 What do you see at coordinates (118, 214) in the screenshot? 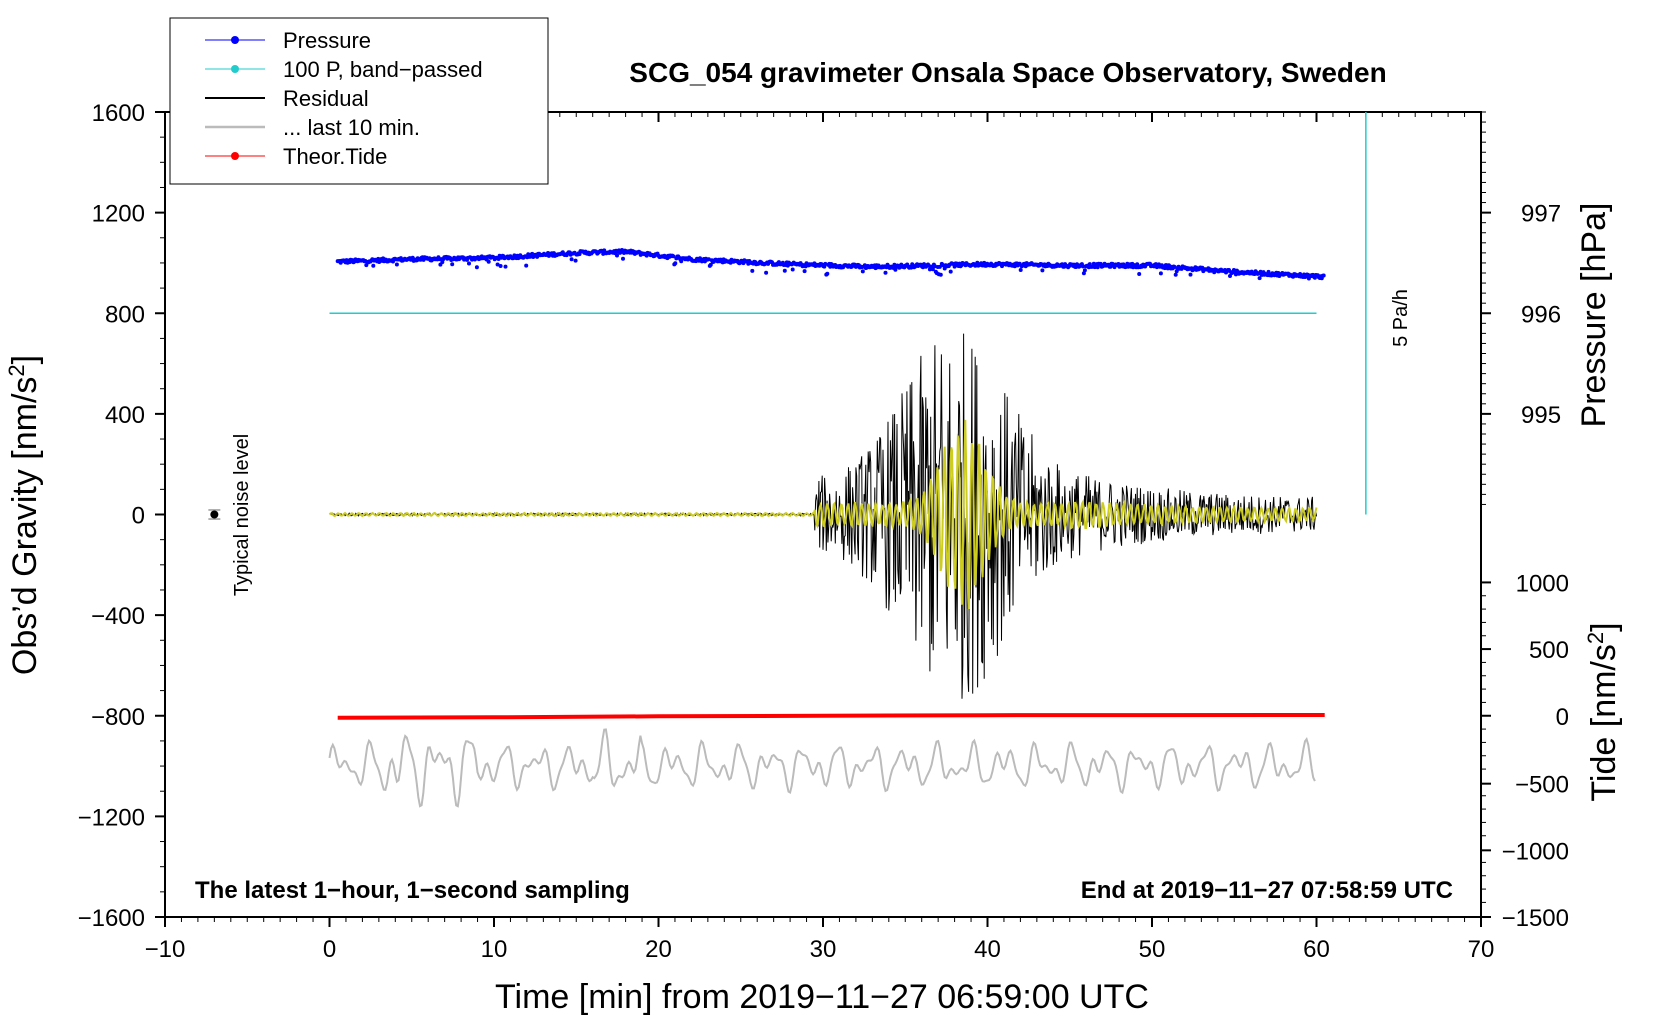
I see `y-tick-label: 1200` at bounding box center [118, 214].